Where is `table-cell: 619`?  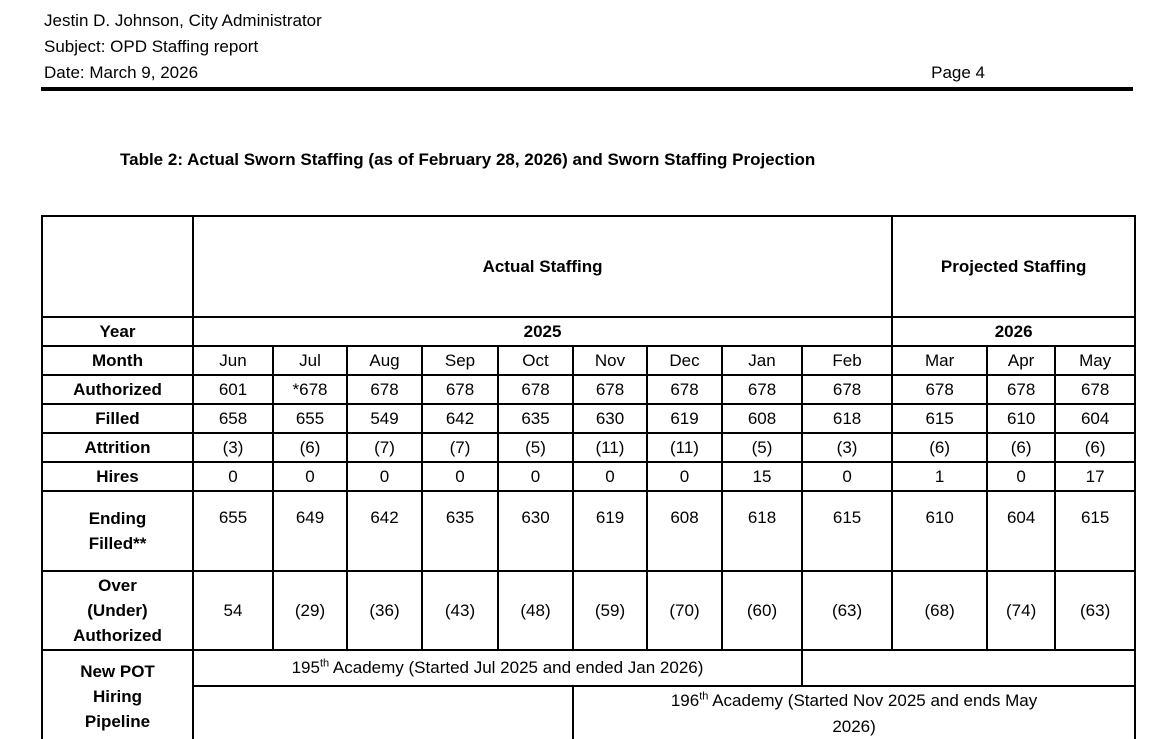 table-cell: 619 is located at coordinates (610, 531).